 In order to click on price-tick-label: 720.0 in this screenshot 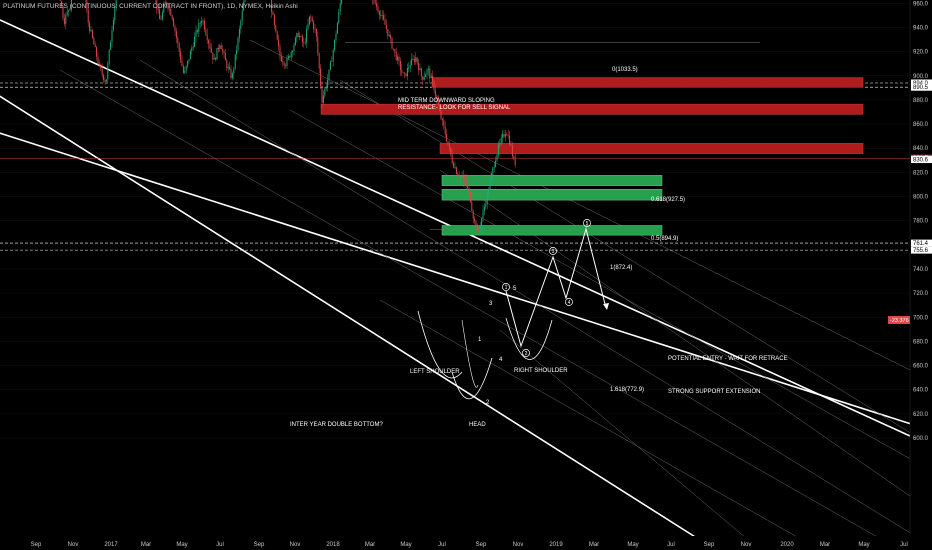, I will do `click(921, 294)`.